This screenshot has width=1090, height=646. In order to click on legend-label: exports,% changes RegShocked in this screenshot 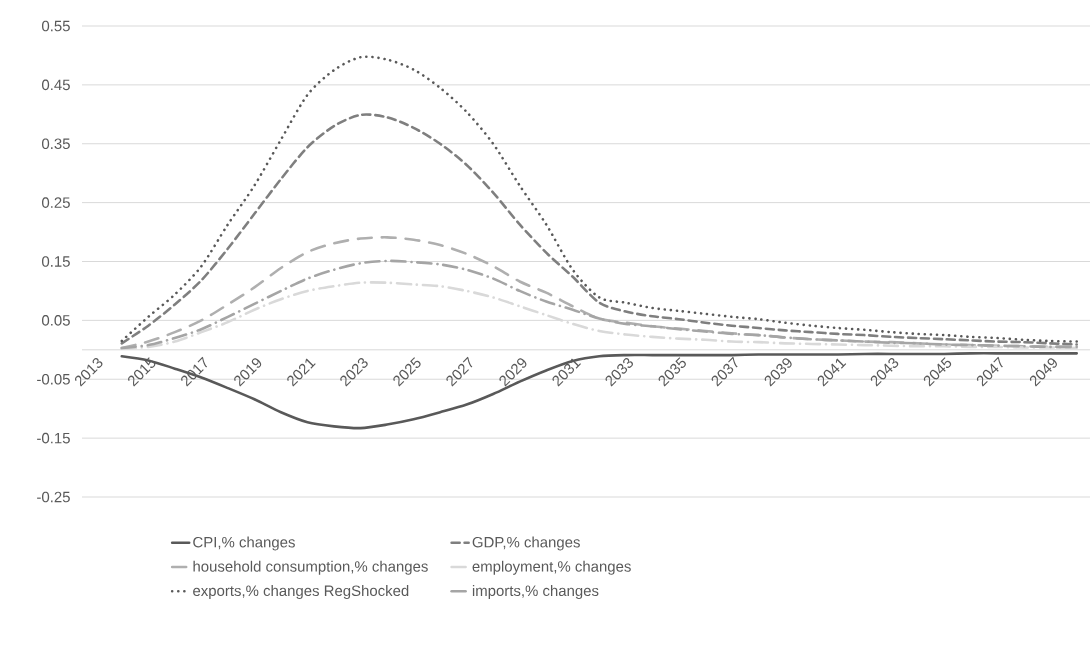, I will do `click(301, 592)`.